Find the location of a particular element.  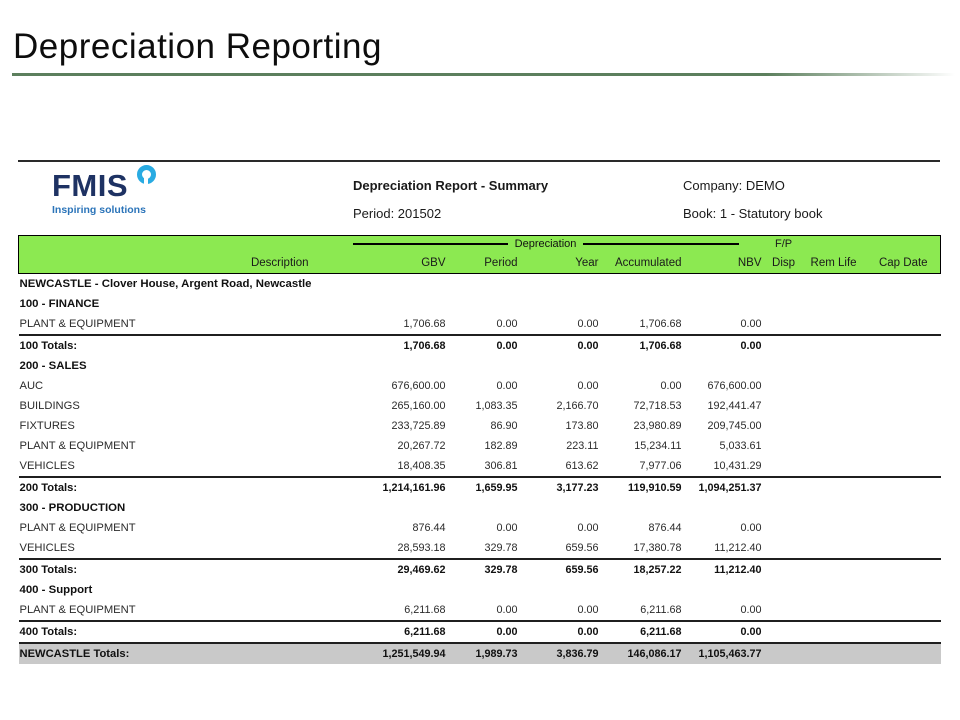

section-row: 300 - PRODUCTION is located at coordinates (480, 508).